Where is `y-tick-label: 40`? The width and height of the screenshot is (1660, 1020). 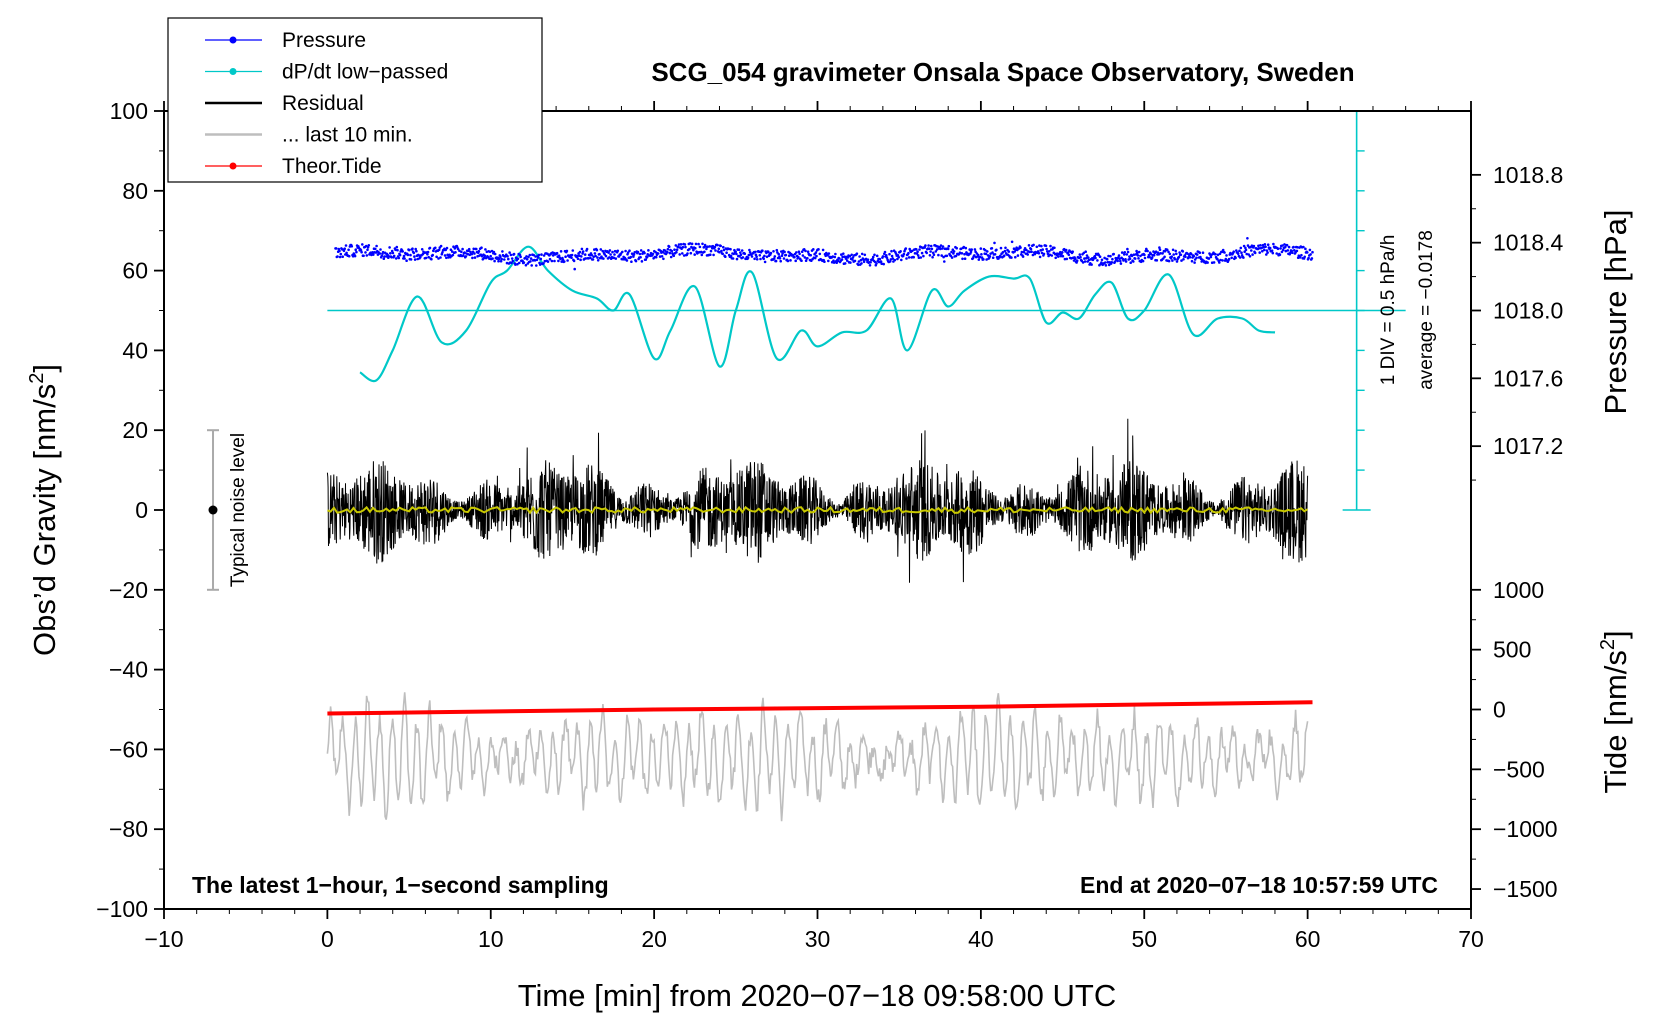 y-tick-label: 40 is located at coordinates (135, 350).